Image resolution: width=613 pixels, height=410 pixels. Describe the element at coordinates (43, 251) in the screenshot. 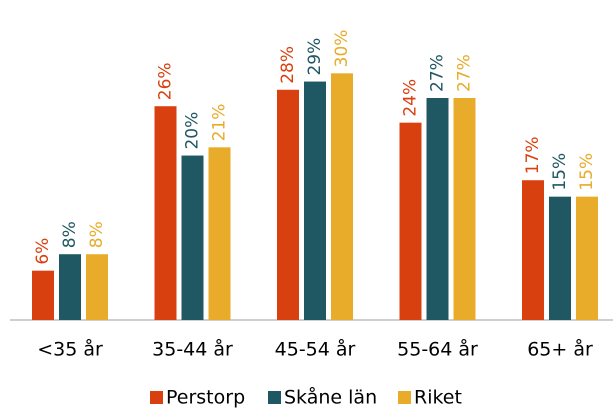

I see `value-label: 6%` at that location.